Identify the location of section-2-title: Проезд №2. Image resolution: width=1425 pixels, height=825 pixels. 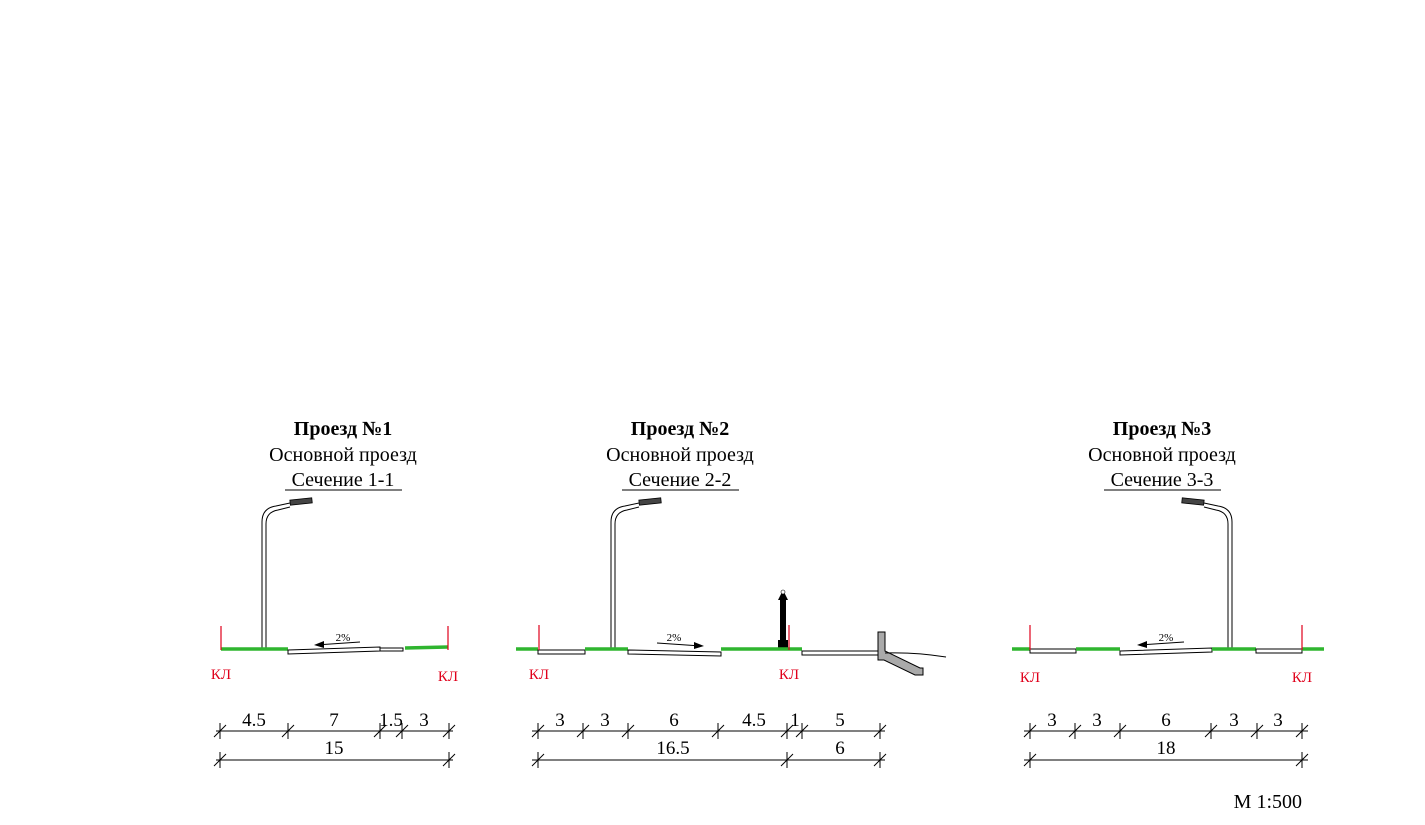
(680, 429).